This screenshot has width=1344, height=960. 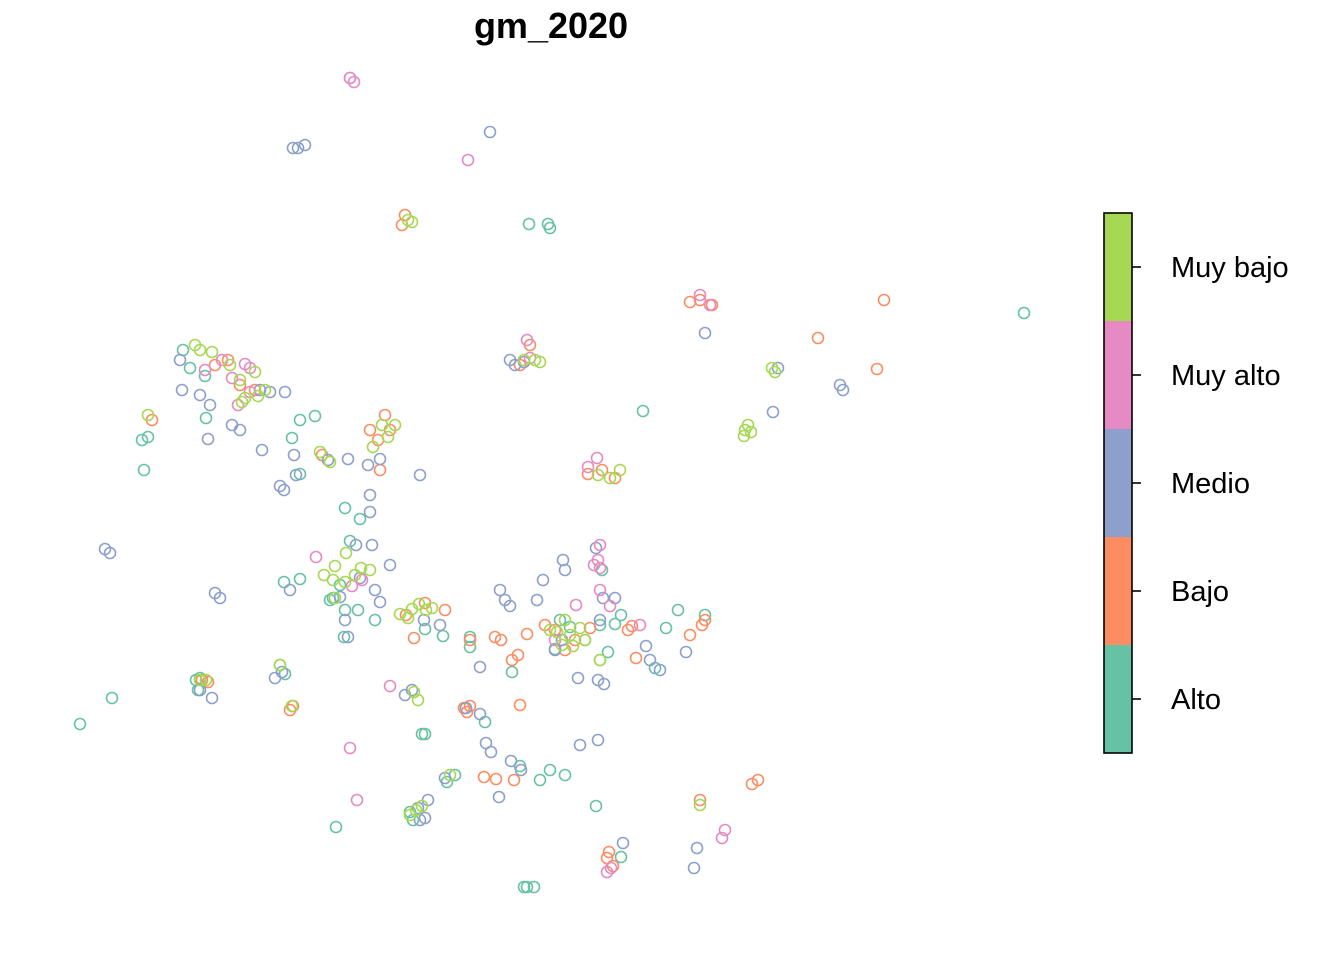 I want to click on legend-label: Medio, so click(x=1210, y=484).